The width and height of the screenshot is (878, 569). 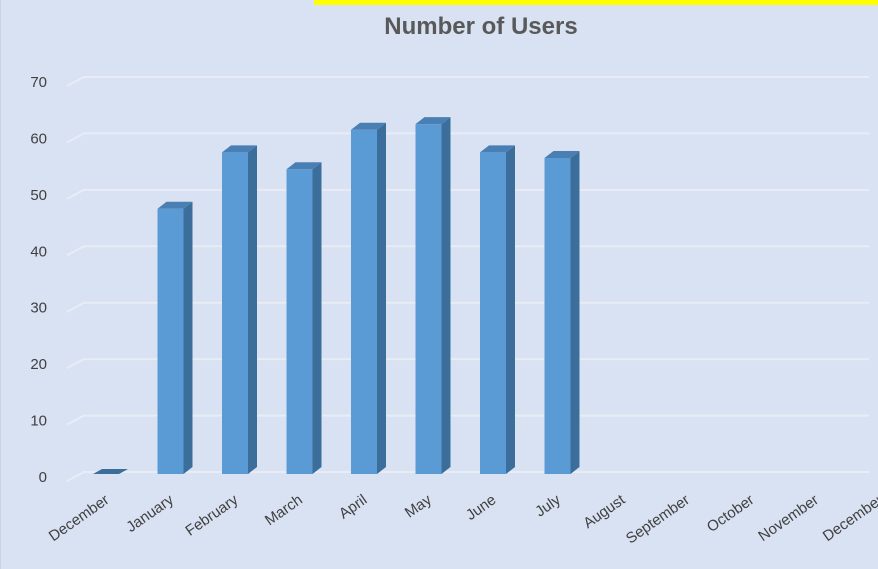 What do you see at coordinates (788, 518) in the screenshot?
I see `x-category-label: November` at bounding box center [788, 518].